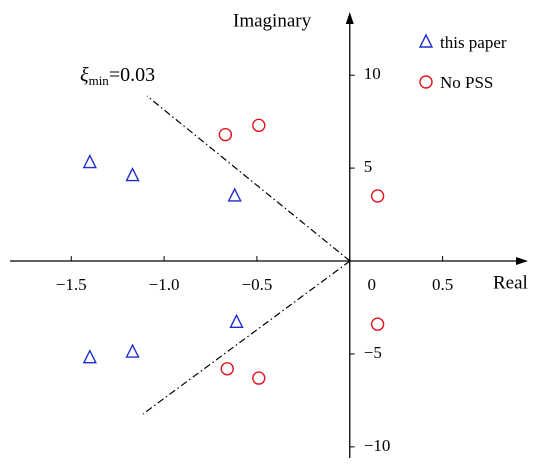  I want to click on y-tick-label: −5, so click(373, 352).